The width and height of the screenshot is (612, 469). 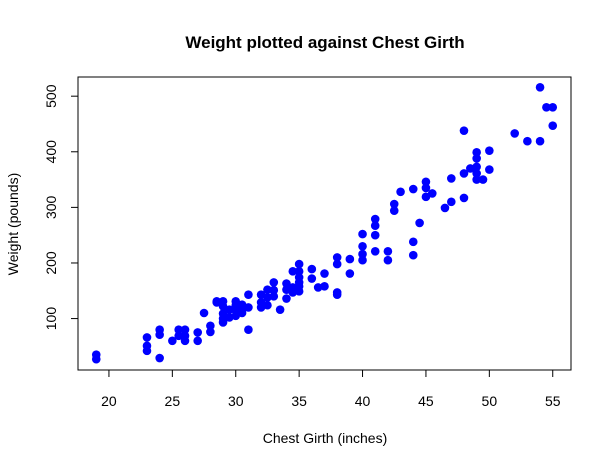 What do you see at coordinates (51, 207) in the screenshot?
I see `y-tick-label: 300` at bounding box center [51, 207].